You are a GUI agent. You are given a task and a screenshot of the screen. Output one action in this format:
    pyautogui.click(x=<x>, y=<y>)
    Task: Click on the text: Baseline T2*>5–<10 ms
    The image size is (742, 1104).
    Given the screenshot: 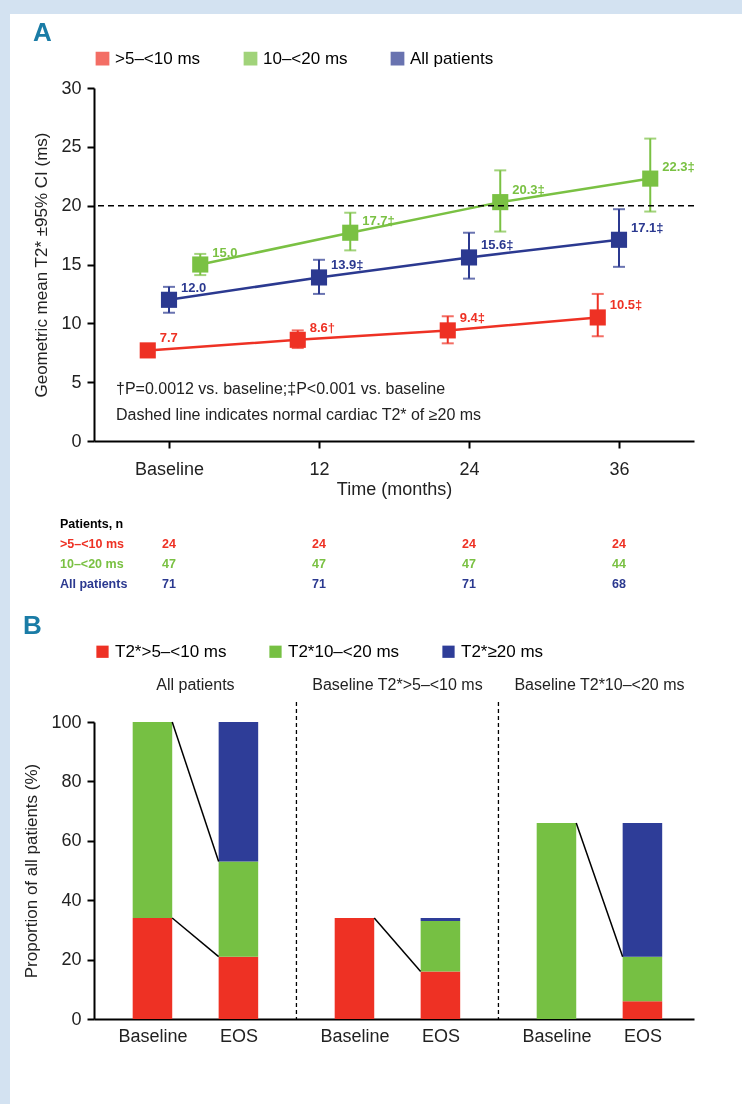 What is the action you would take?
    pyautogui.click(x=397, y=684)
    